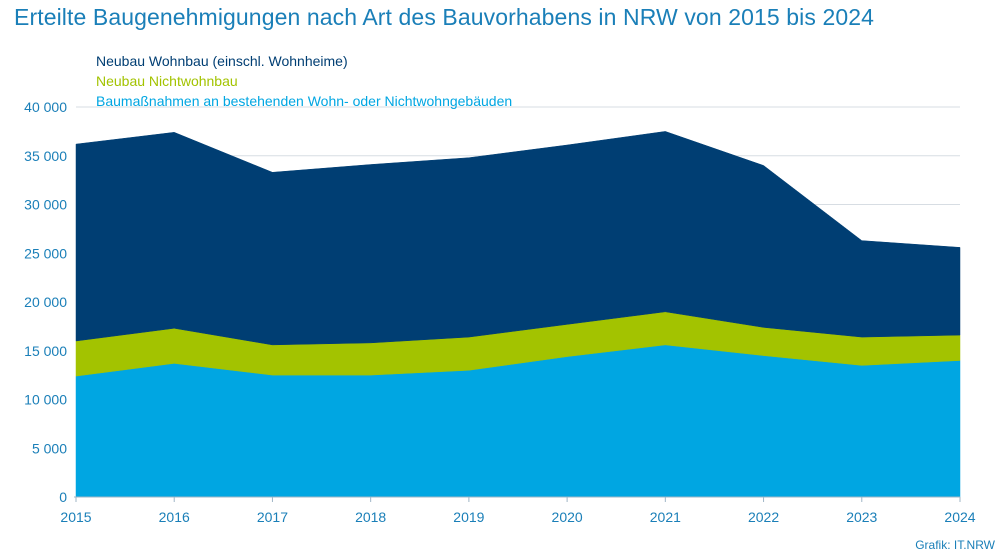  What do you see at coordinates (861, 517) in the screenshot?
I see `x-tick-label: 2023` at bounding box center [861, 517].